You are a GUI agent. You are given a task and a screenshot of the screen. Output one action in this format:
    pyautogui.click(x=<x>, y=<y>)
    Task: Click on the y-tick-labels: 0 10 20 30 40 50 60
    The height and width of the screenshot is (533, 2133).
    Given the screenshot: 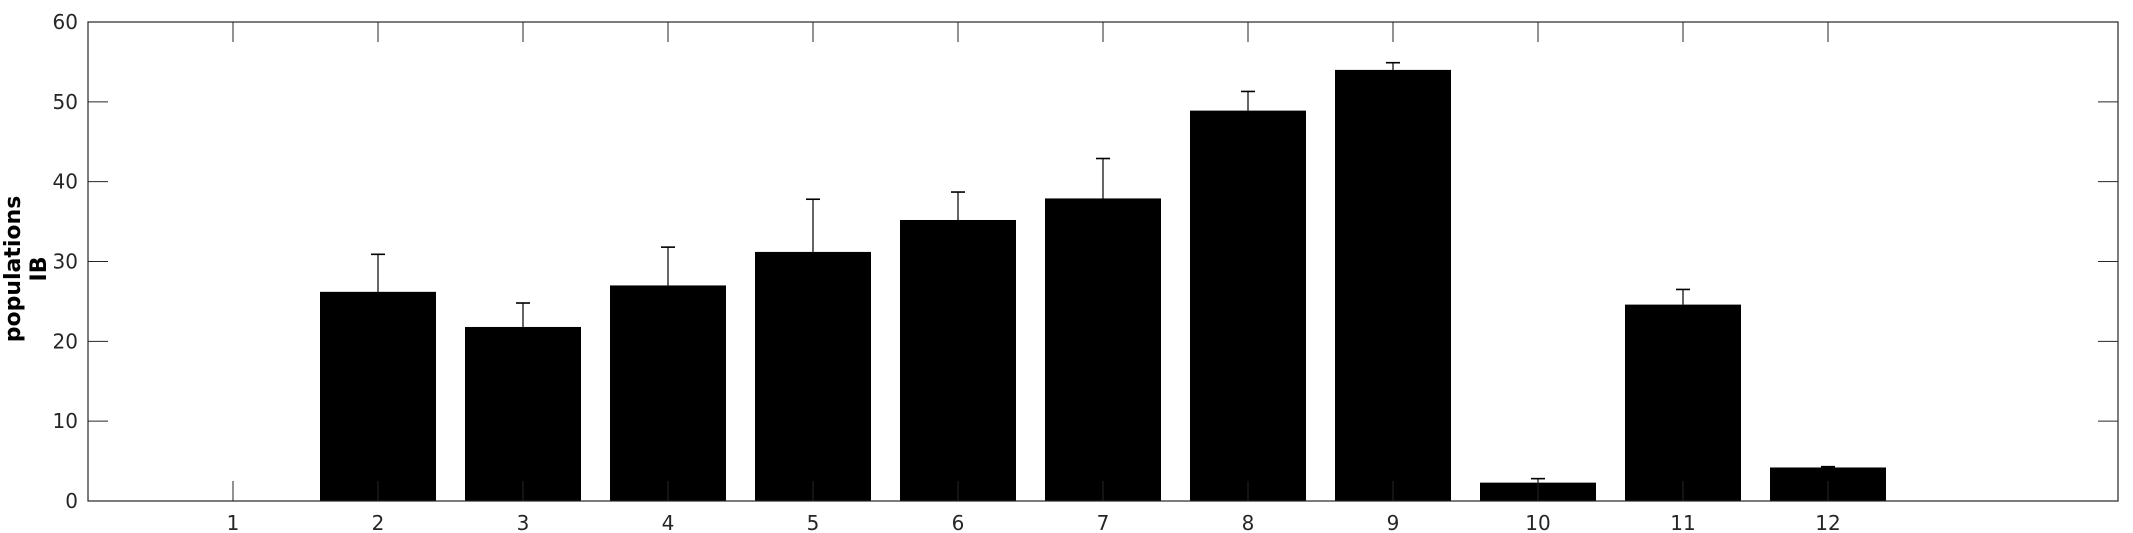 What is the action you would take?
    pyautogui.click(x=65, y=261)
    